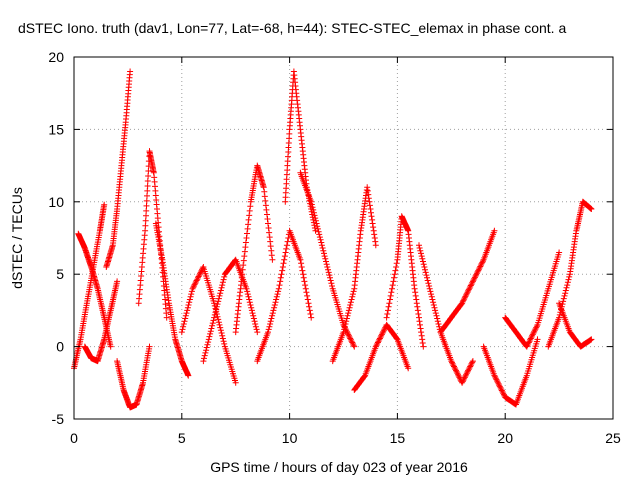  Describe the element at coordinates (60, 274) in the screenshot. I see `y-tick-label: 5` at that location.